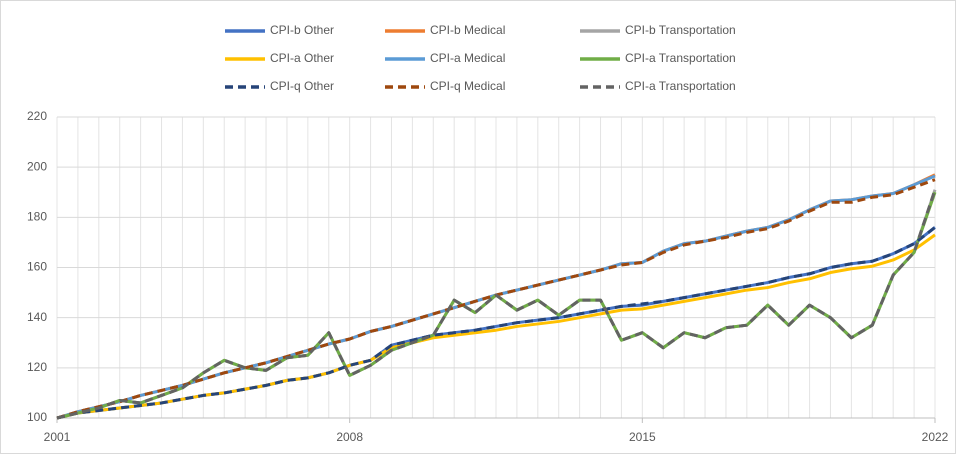 Image resolution: width=956 pixels, height=454 pixels. What do you see at coordinates (37, 116) in the screenshot?
I see `y-tick-label: 220` at bounding box center [37, 116].